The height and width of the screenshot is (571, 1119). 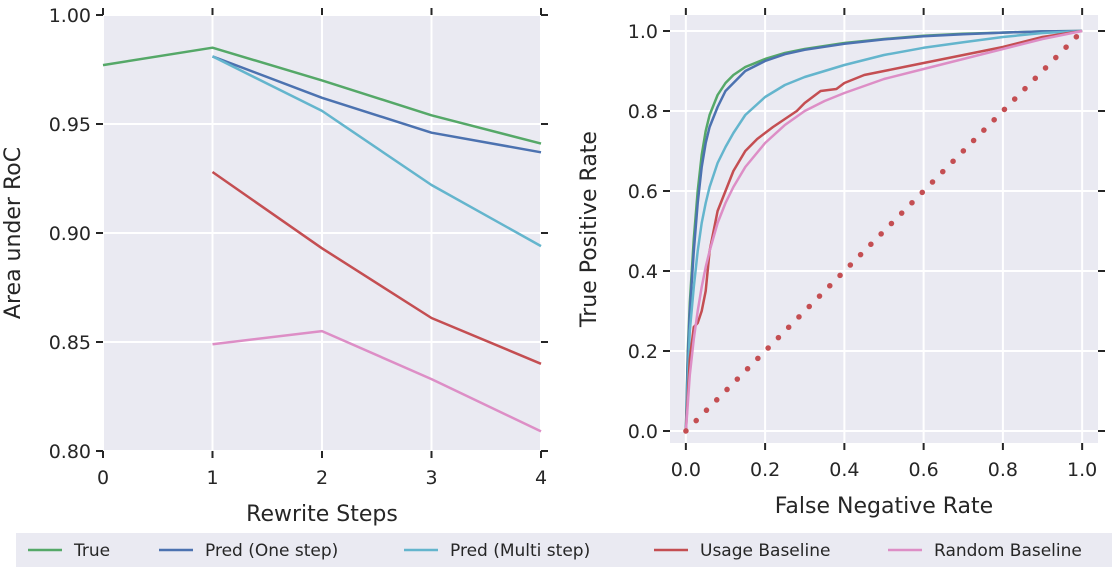 What do you see at coordinates (322, 514) in the screenshot?
I see `left-x-axis-label: Rewrite Steps` at bounding box center [322, 514].